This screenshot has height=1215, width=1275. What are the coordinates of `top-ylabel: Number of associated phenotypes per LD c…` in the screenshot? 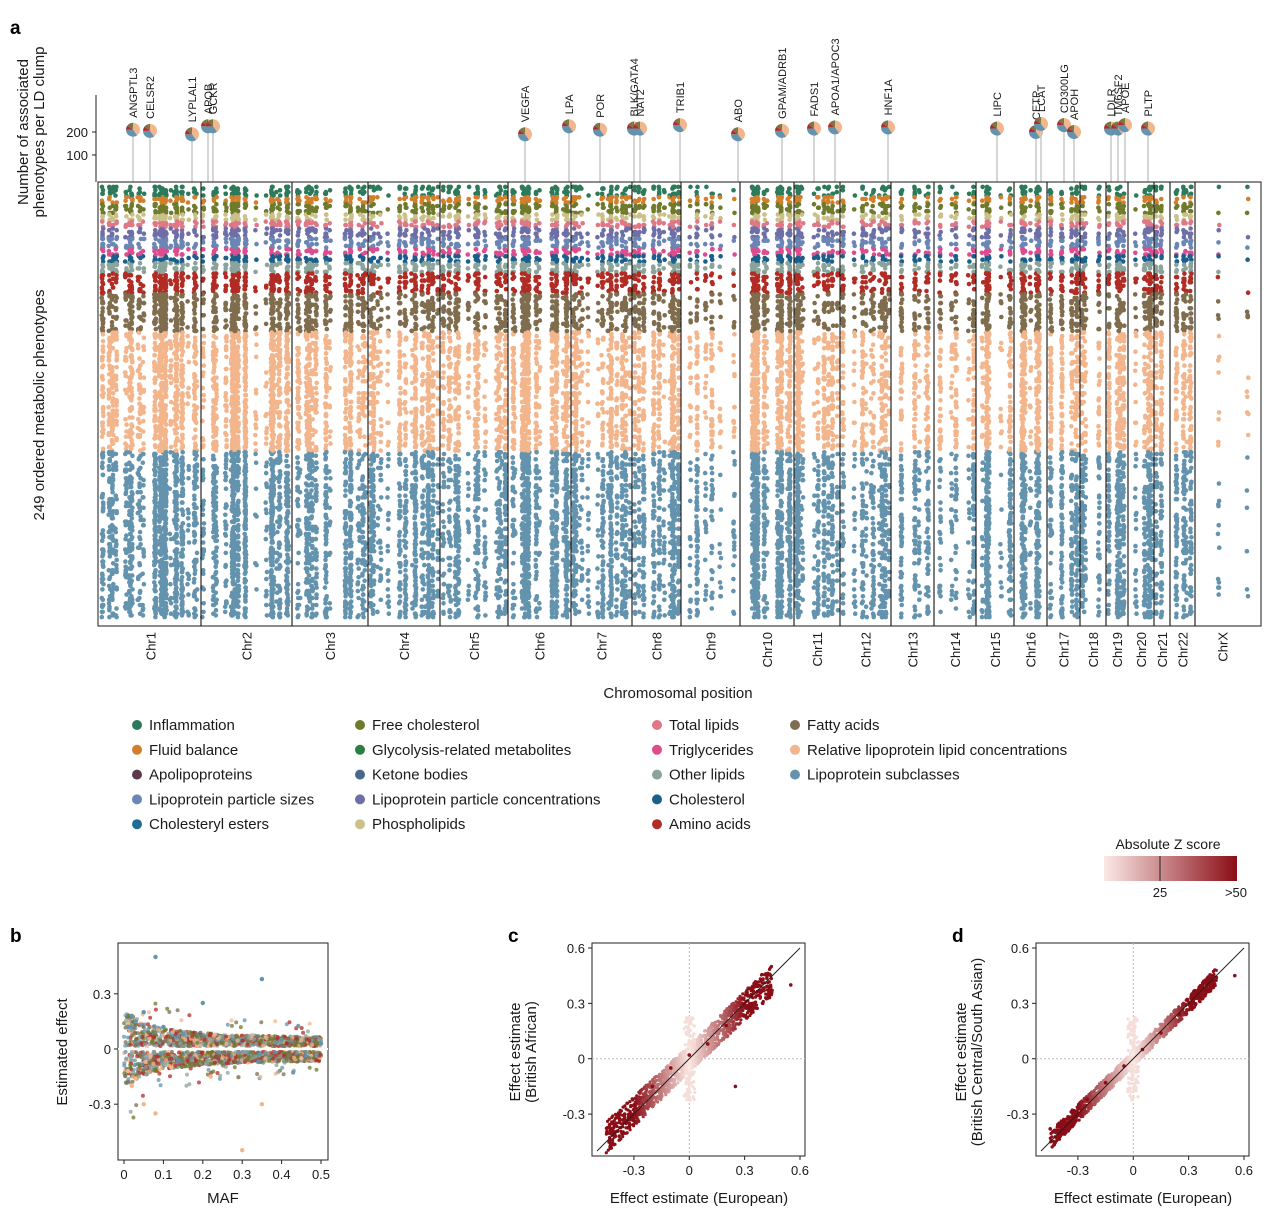 It's located at (31, 132).